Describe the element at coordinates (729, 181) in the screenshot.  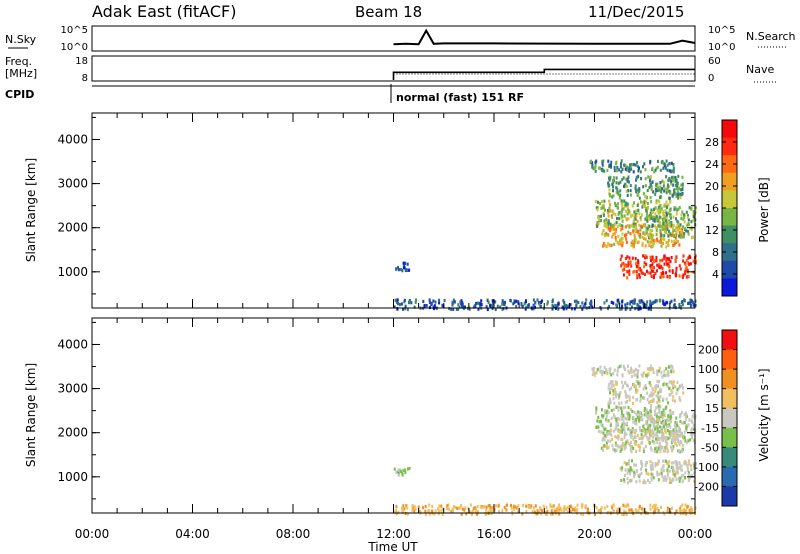
I see `colorbar-segment` at that location.